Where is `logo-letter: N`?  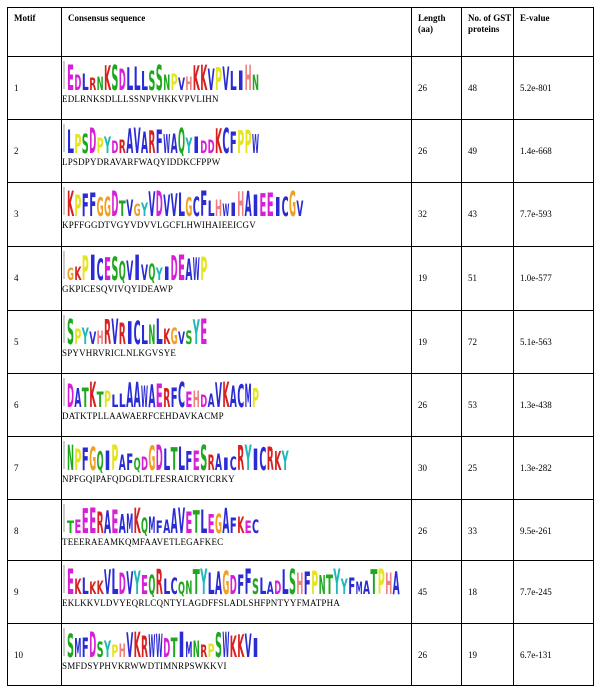
logo-letter: N is located at coordinates (70, 456).